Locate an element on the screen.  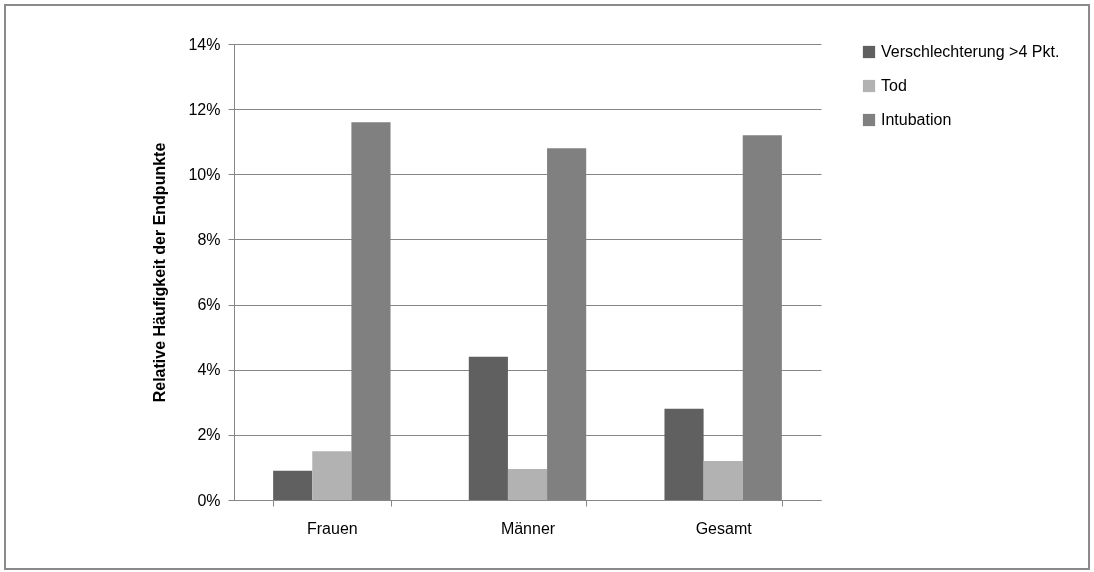
y-tick-label: 4% is located at coordinates (209, 370).